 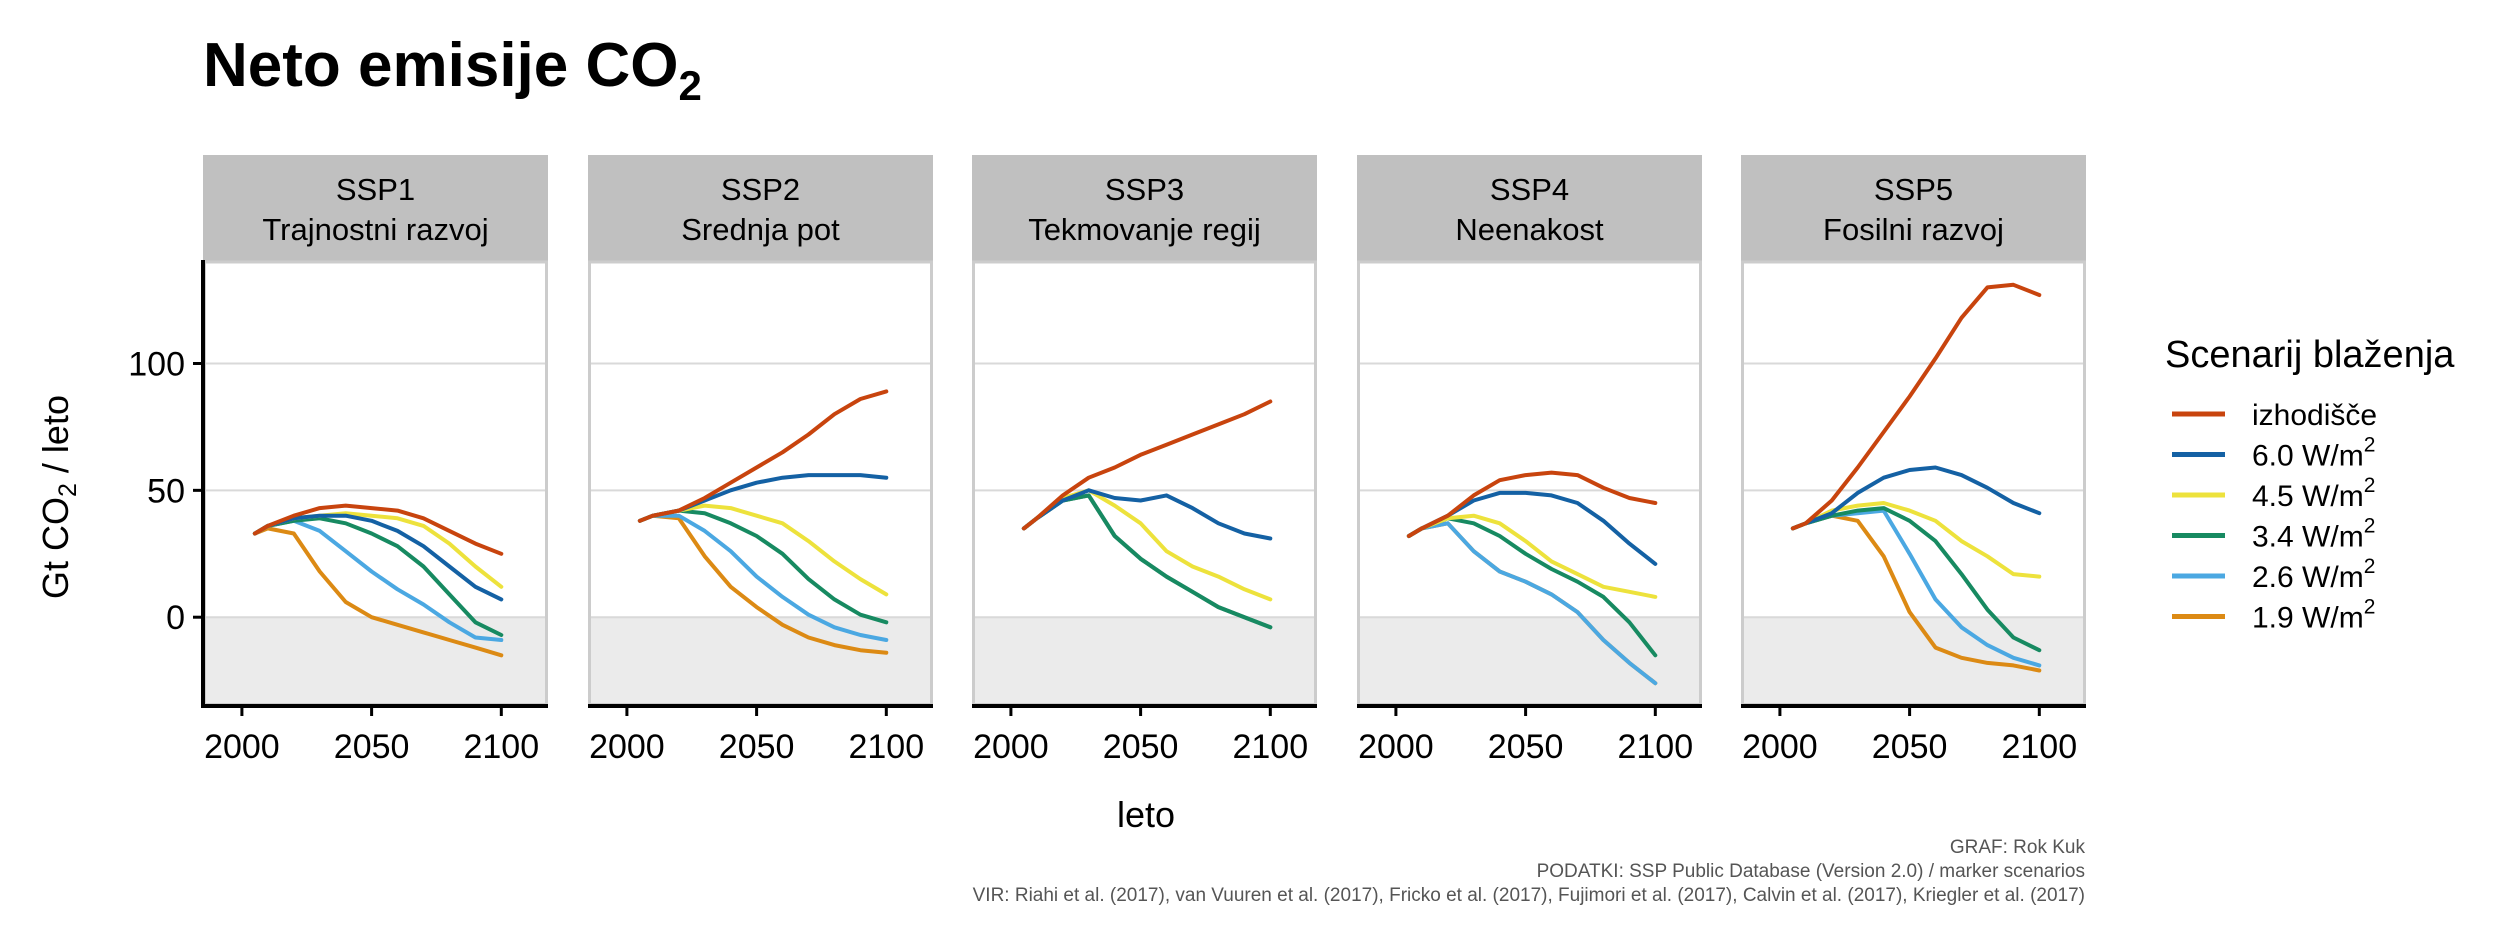 I want to click on y-axis-label-pre: Gt CO, so click(x=55, y=548).